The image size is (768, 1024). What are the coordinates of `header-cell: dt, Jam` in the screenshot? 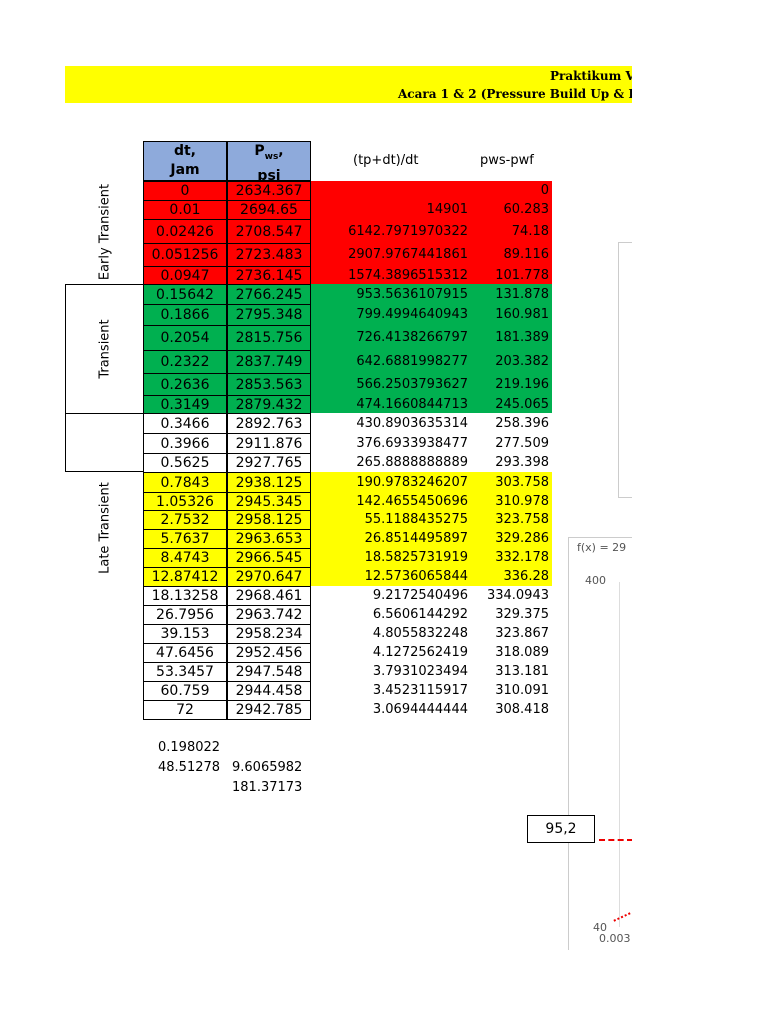 It's located at (185, 161).